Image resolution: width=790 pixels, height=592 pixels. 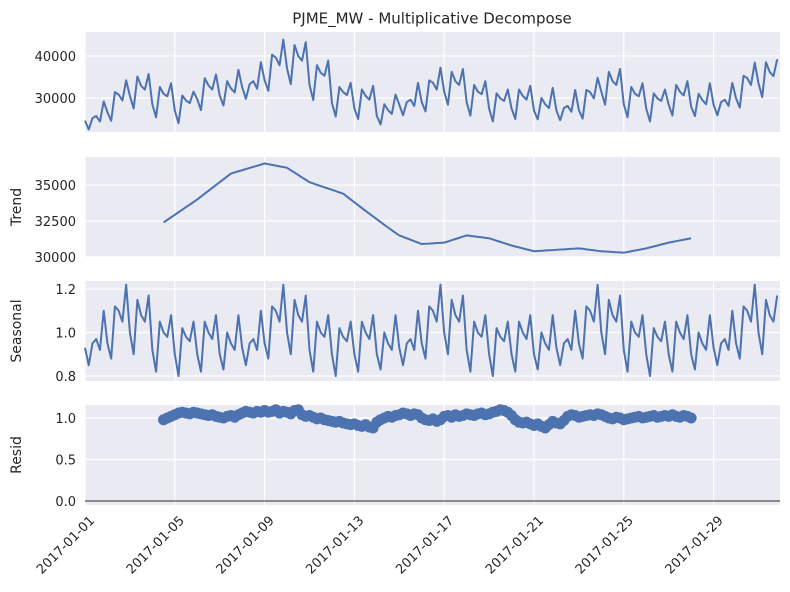 What do you see at coordinates (66, 545) in the screenshot?
I see `x-tick-label: 2017-01-01` at bounding box center [66, 545].